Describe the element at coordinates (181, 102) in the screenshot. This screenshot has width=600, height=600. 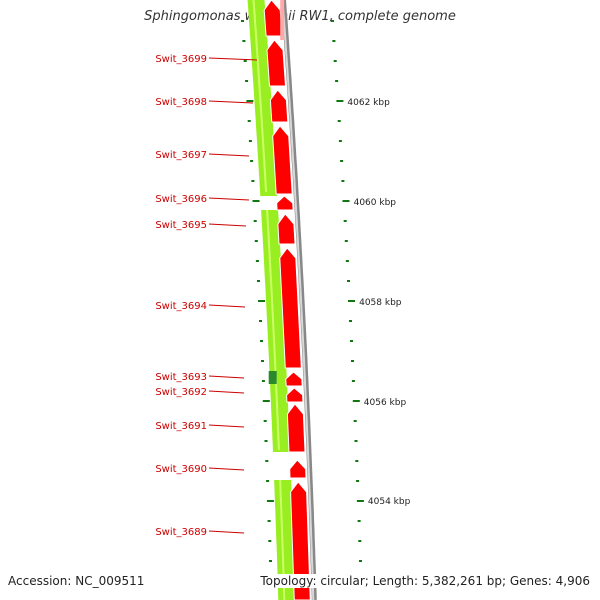
I see `gene-label: Swit_3698` at that location.